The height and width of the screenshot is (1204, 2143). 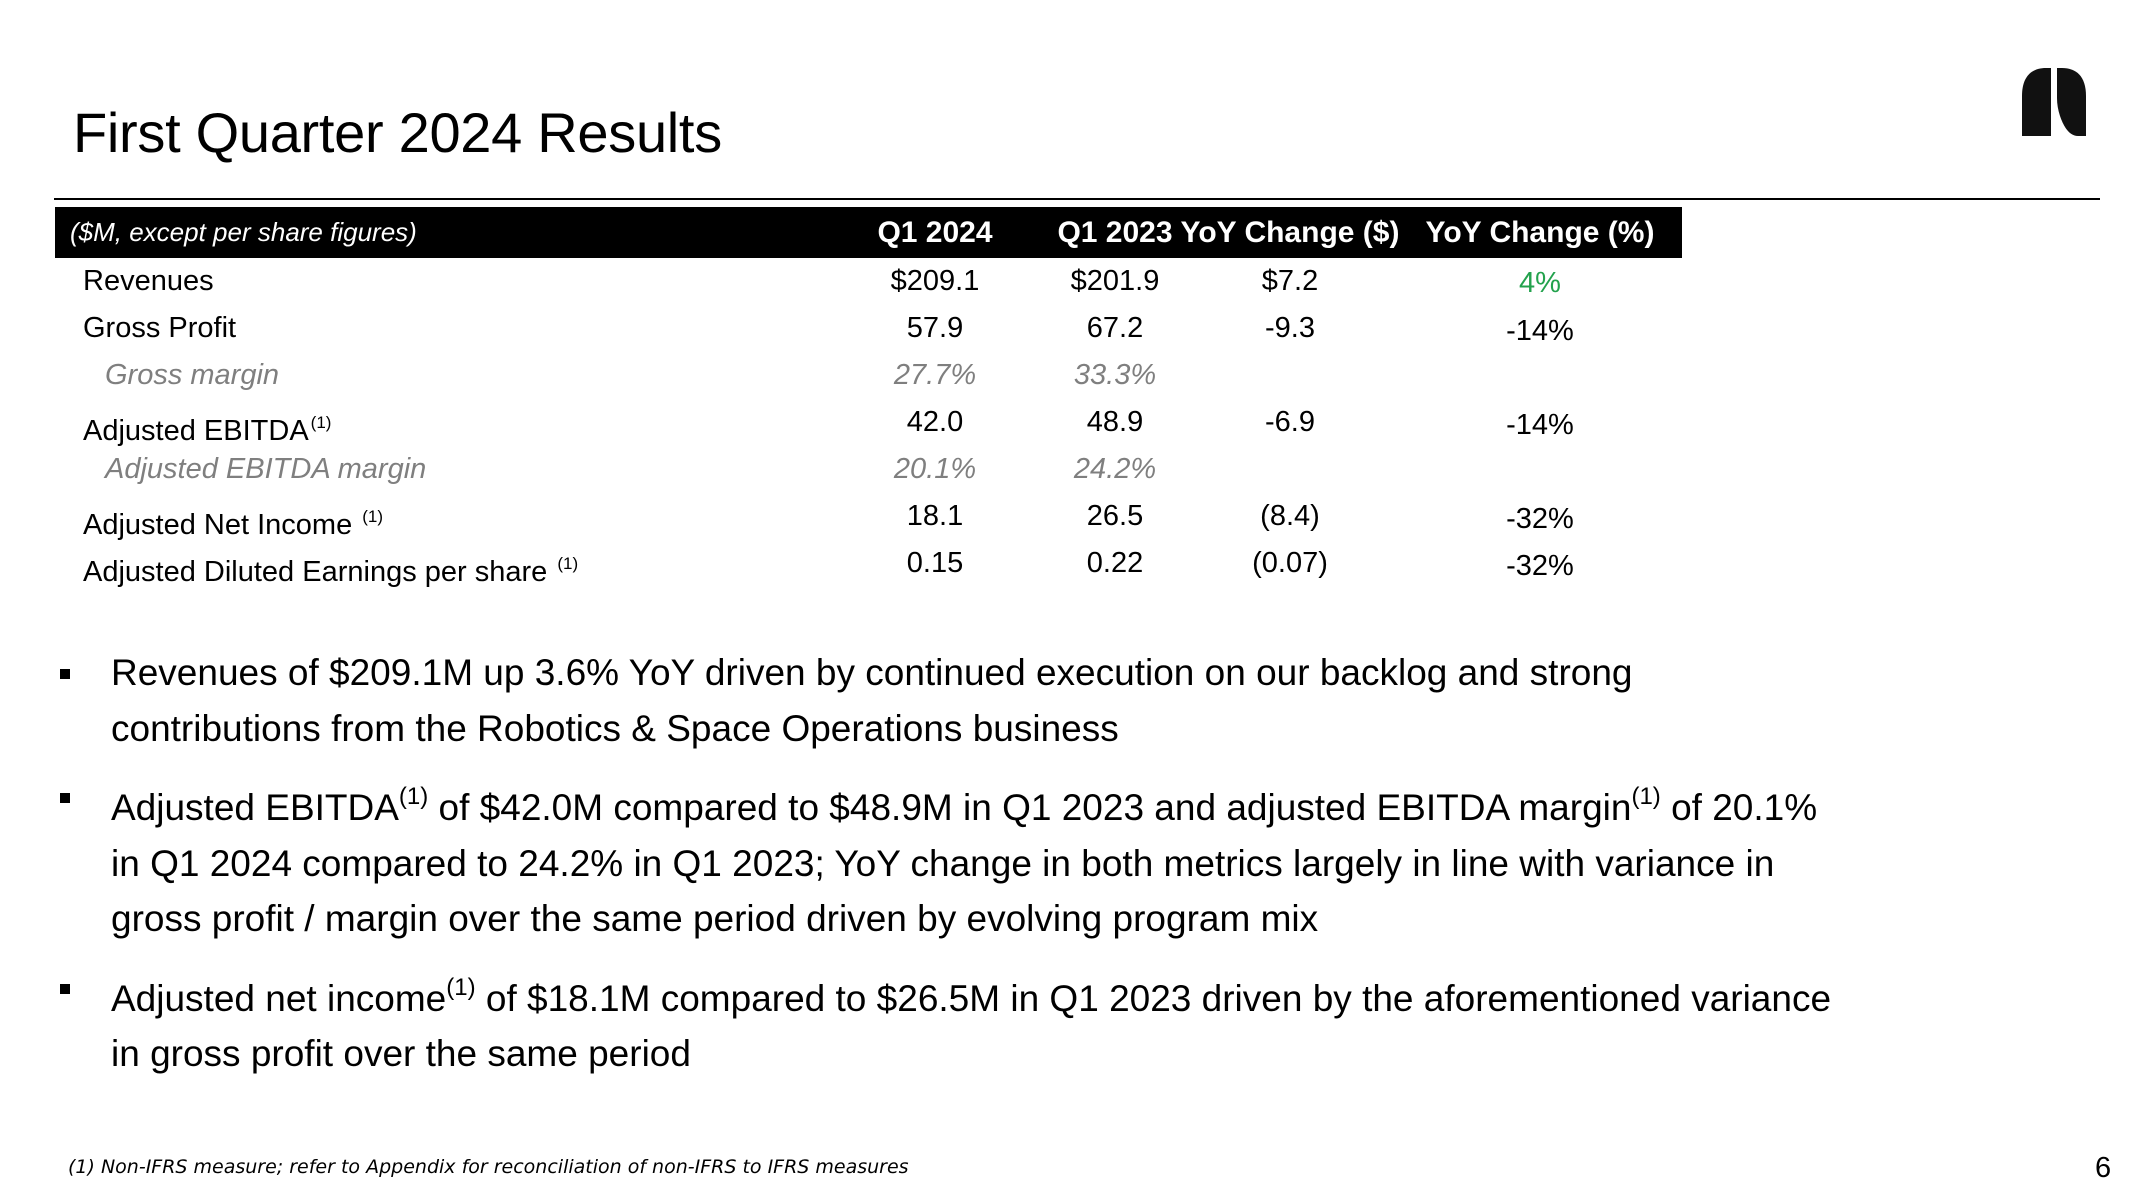 I want to click on col-header-q1-2023: Q1 2023, so click(x=1115, y=232).